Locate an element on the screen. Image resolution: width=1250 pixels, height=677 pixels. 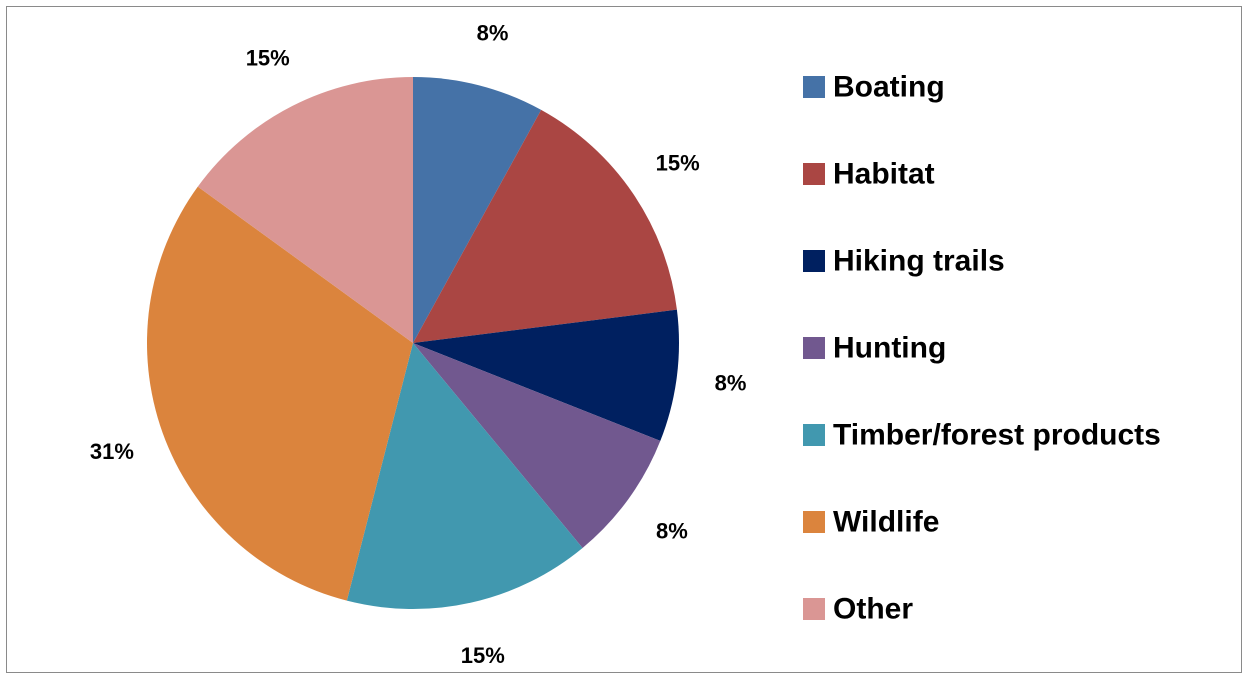
slice-label-timber-forest-products: 15% is located at coordinates (483, 655).